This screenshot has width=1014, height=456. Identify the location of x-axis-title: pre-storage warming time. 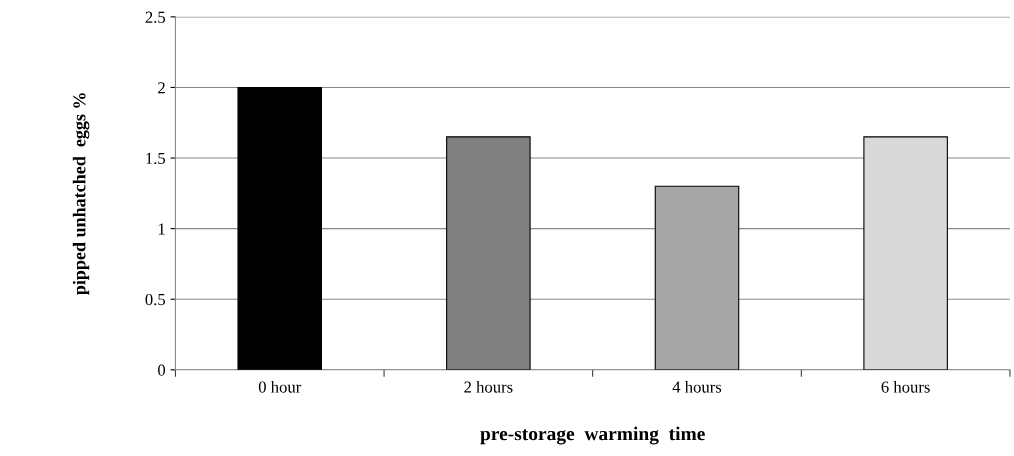
(592, 435).